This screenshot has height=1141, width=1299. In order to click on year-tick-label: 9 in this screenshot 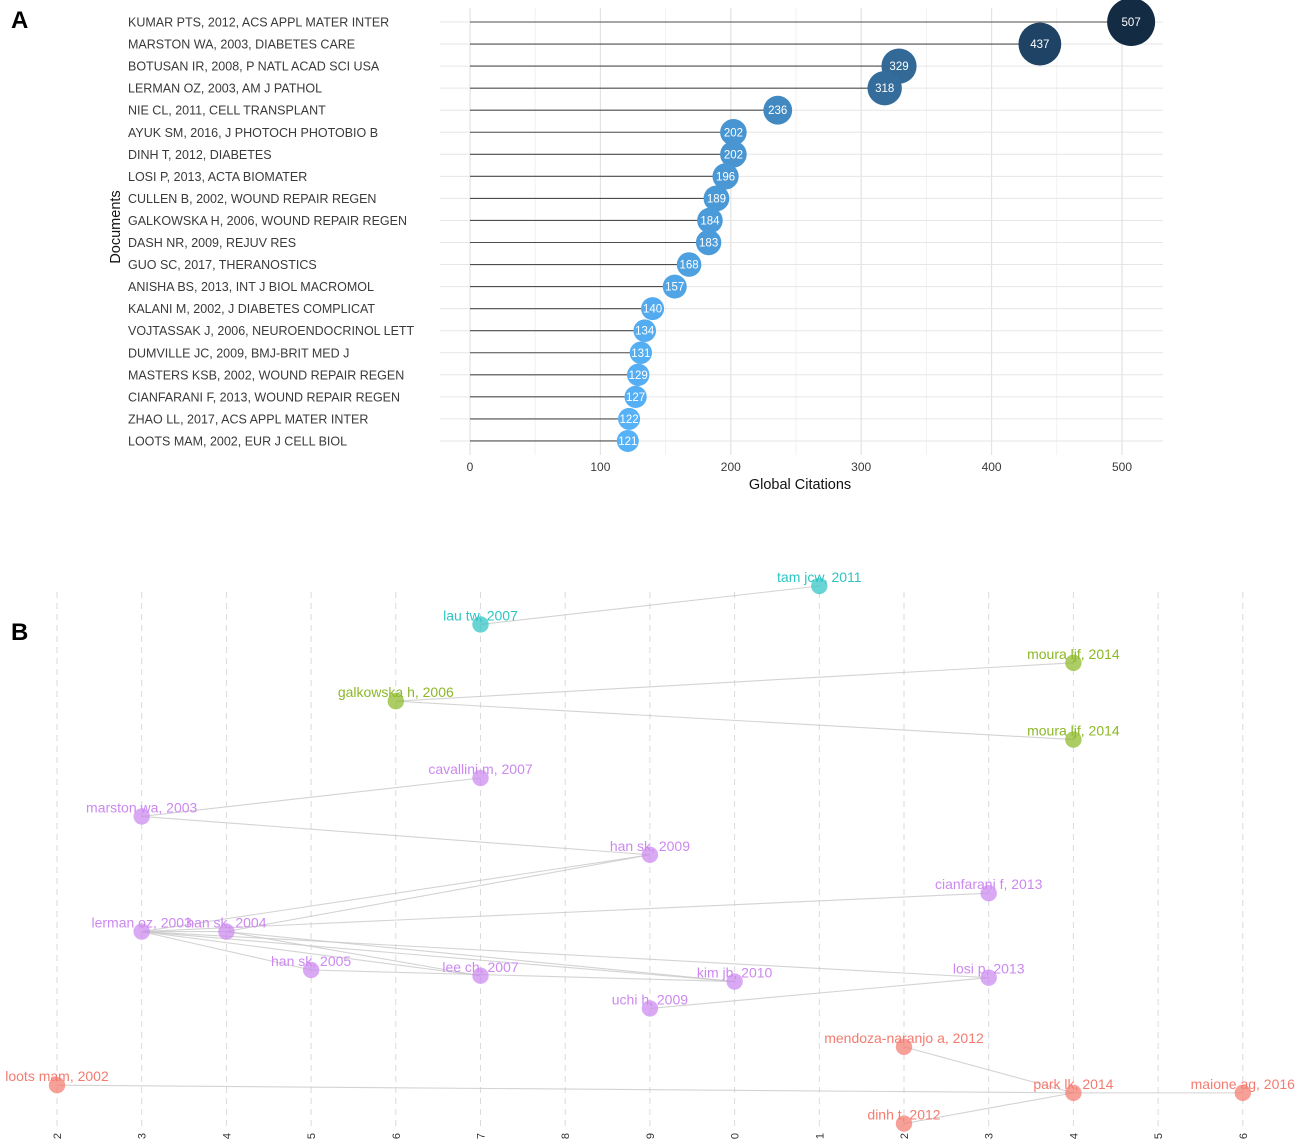, I will do `click(651, 1136)`.